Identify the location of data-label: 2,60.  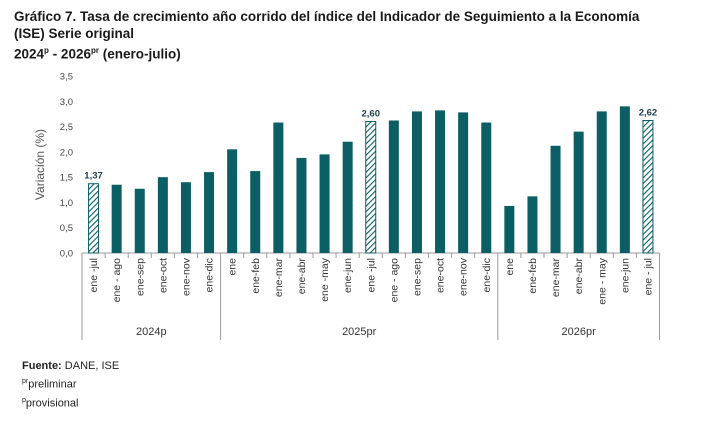
(371, 114).